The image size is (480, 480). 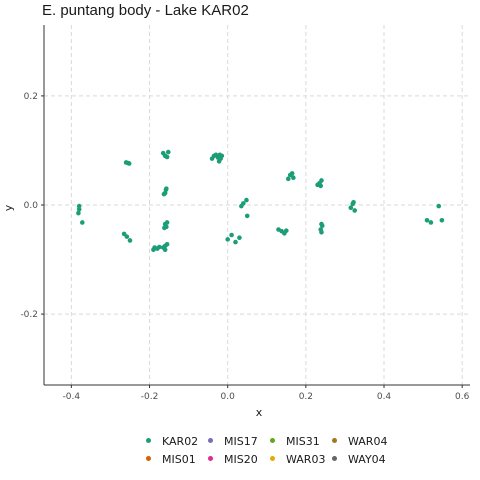 I want to click on x-axis-title: x, so click(x=259, y=412).